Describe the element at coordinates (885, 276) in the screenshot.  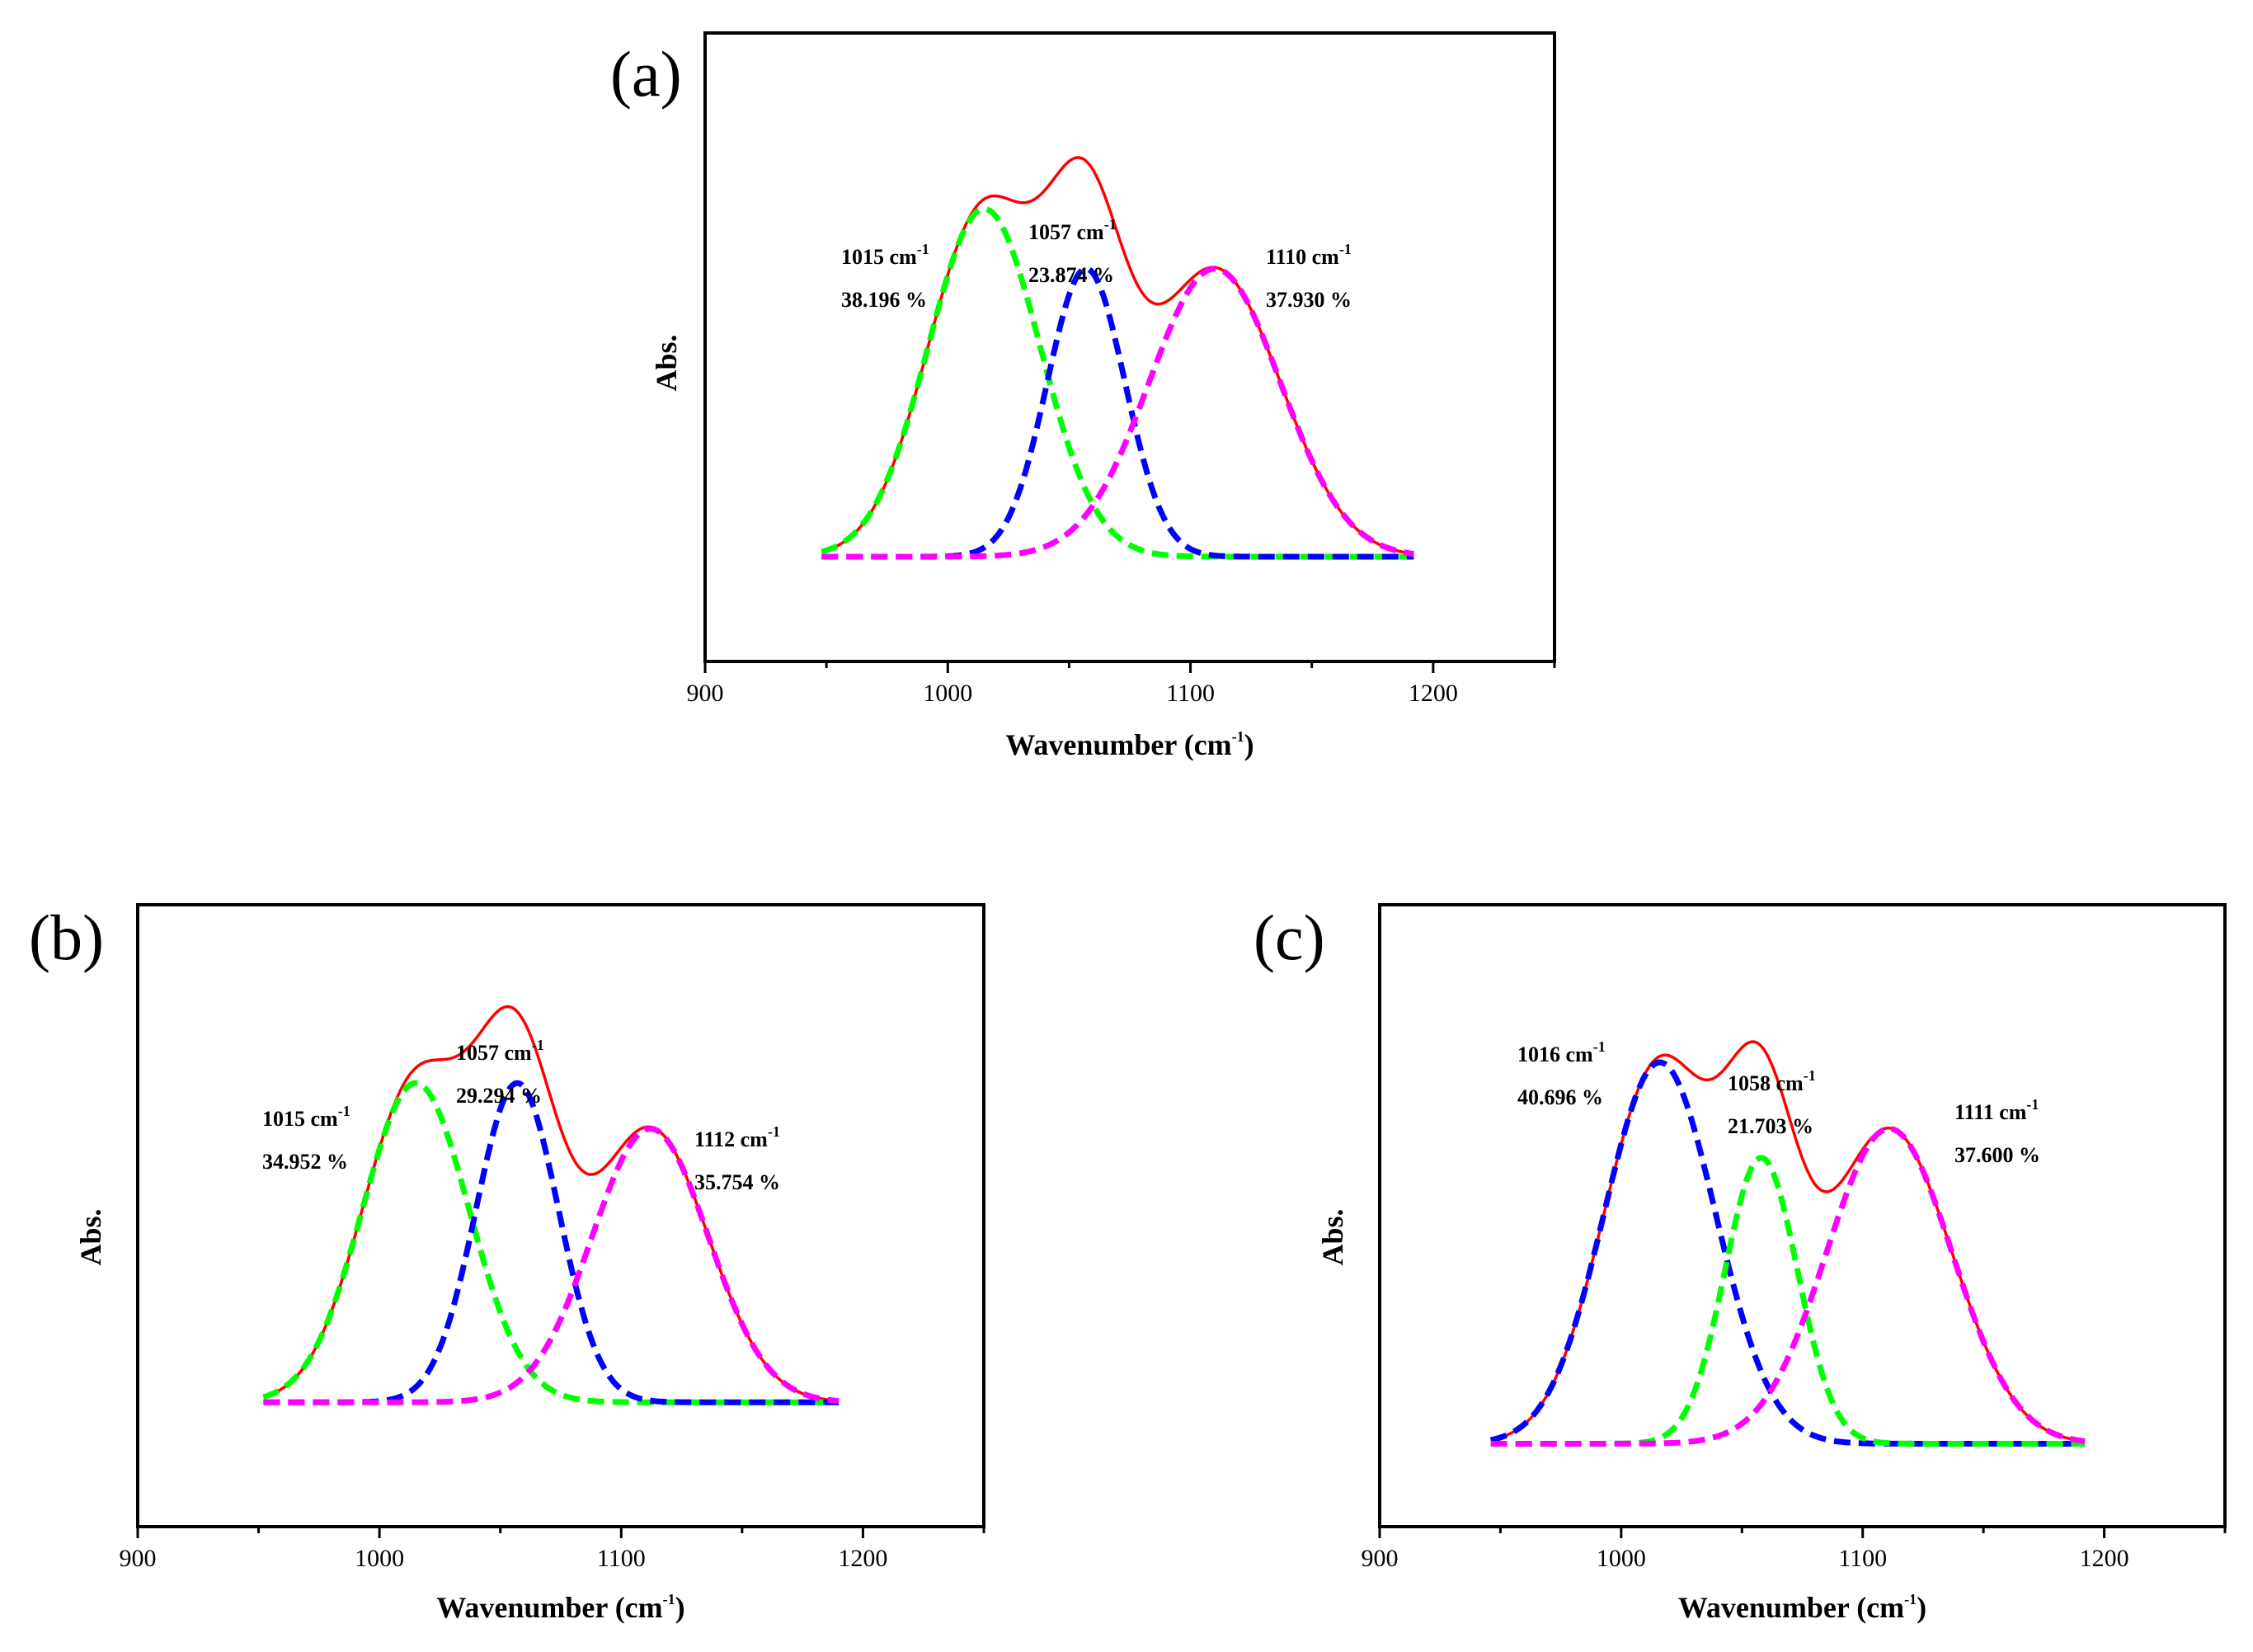
I see `peak-annotation: 1015 cm-1 38.196 %` at that location.